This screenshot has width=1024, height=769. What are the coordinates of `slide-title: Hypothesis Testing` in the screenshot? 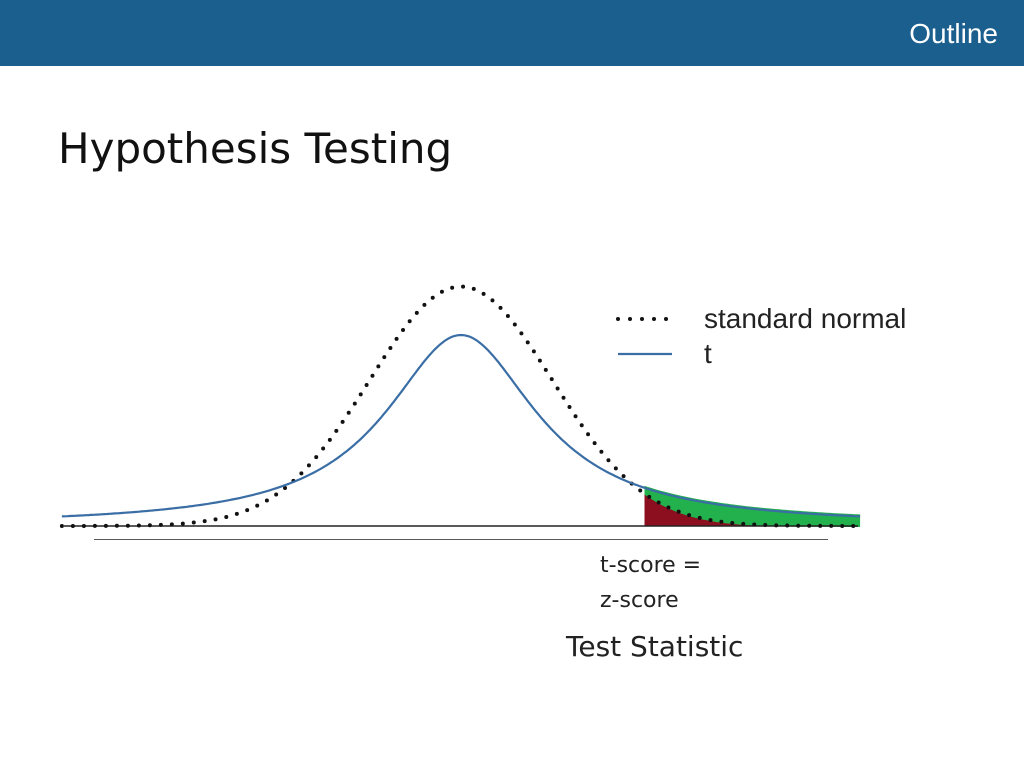 It's located at (255, 148).